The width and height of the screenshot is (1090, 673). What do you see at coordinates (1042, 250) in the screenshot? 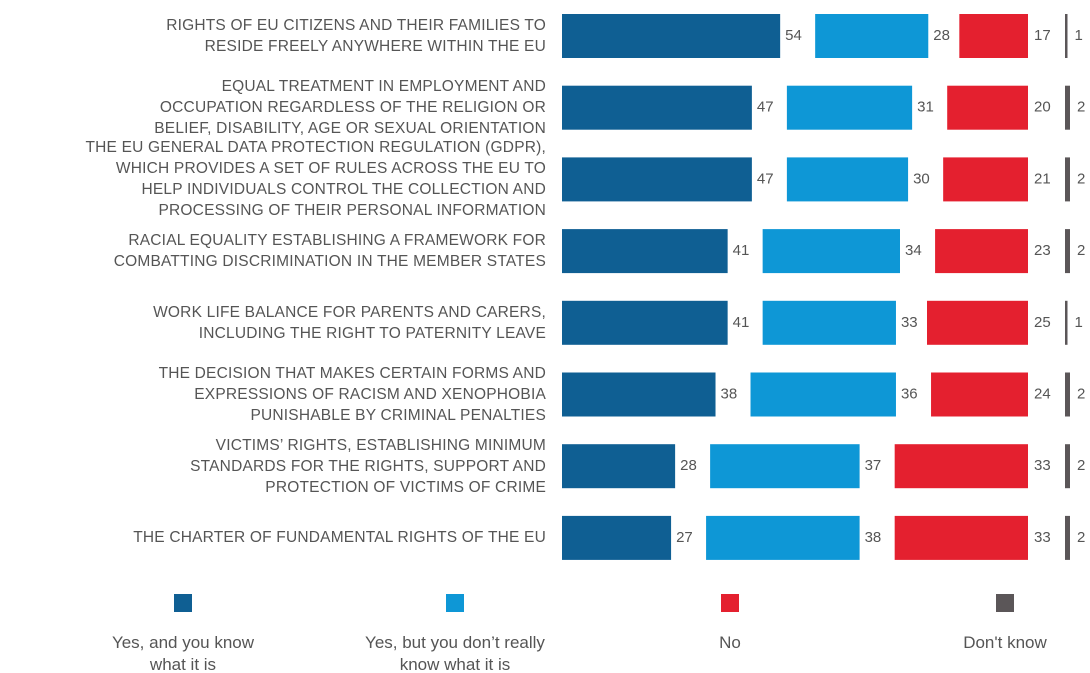
I see `value-label: 23` at bounding box center [1042, 250].